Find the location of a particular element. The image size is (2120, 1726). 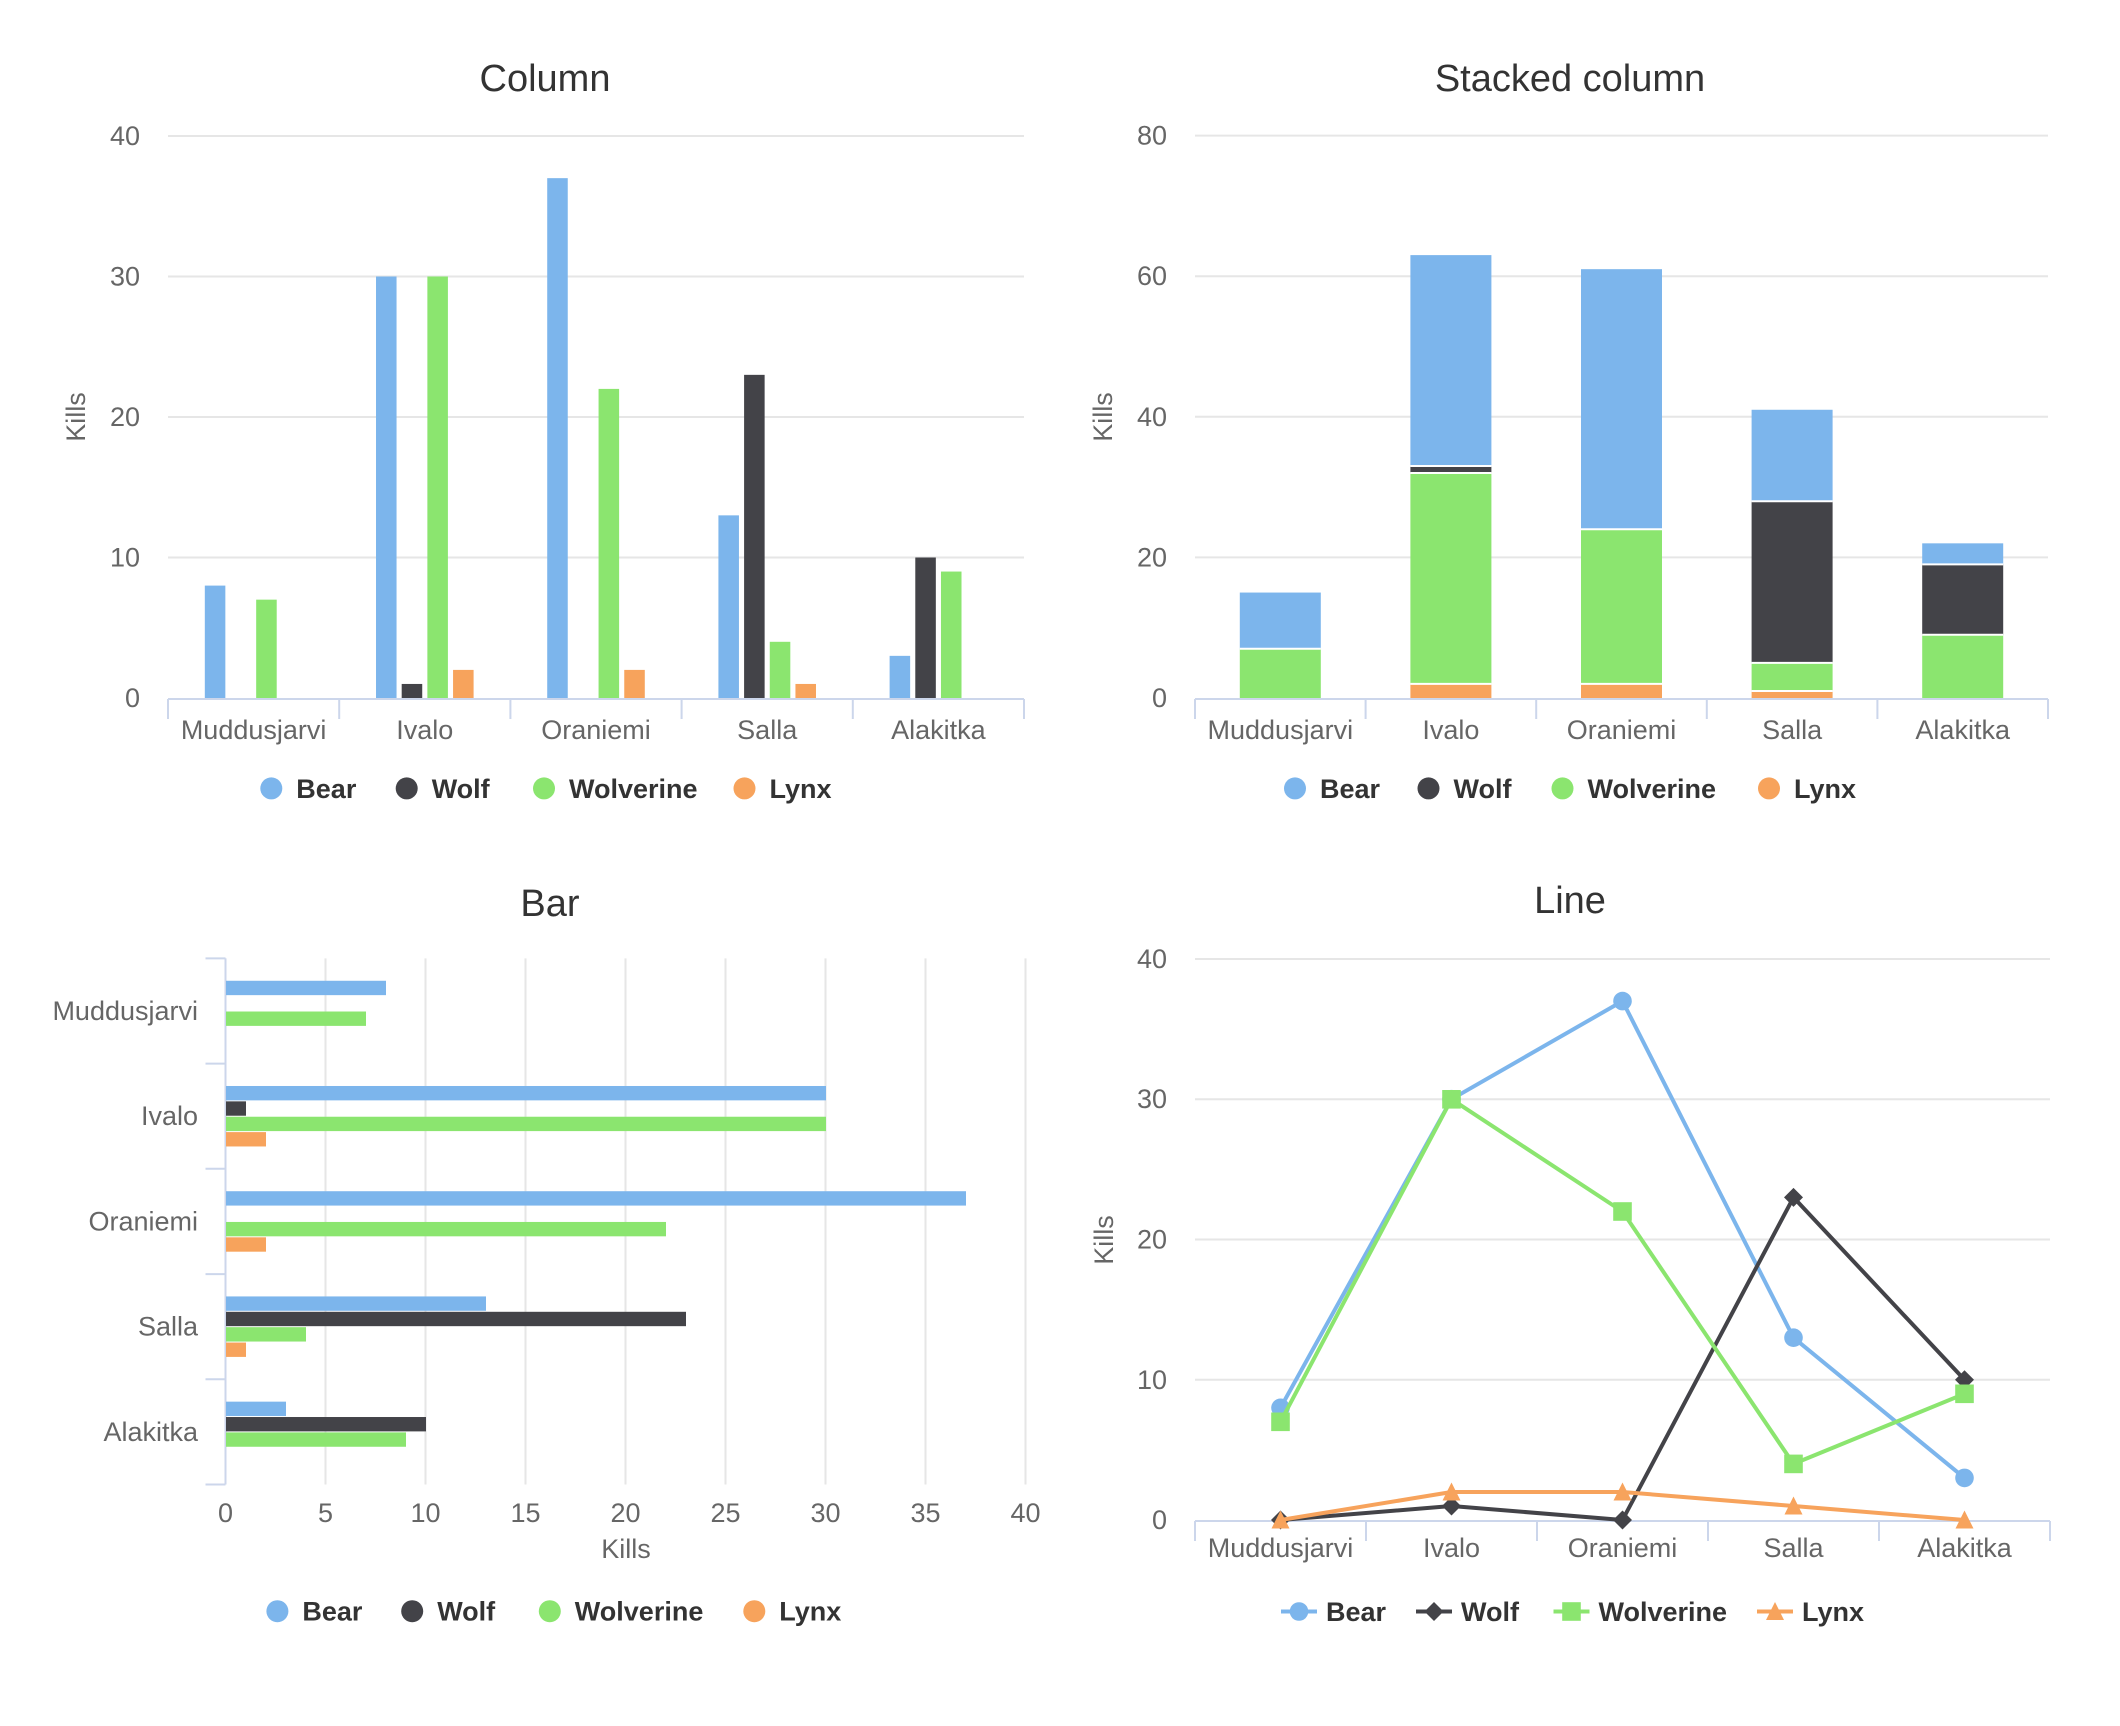

svg-text: 60 is located at coordinates (1152, 276).